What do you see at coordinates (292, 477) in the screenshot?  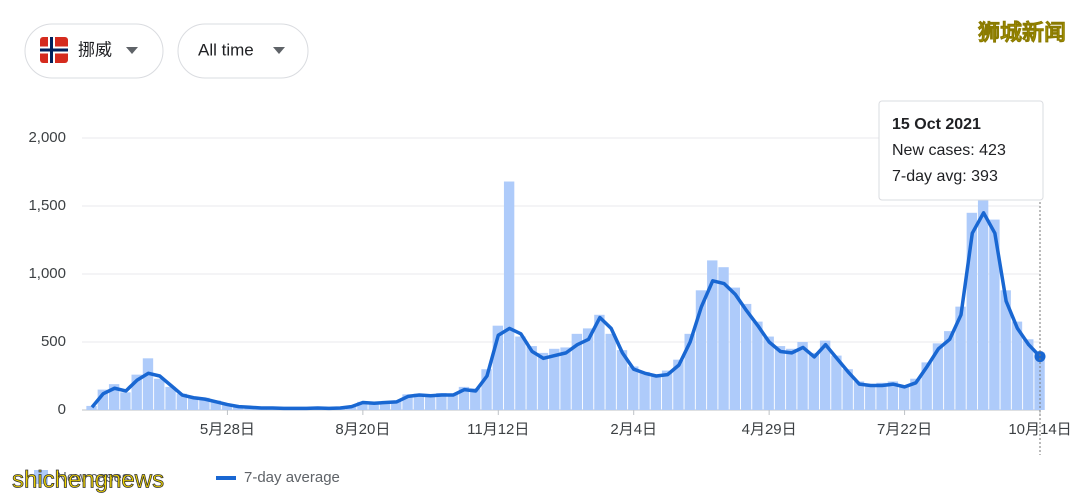 I see `legend-label: 7-day average` at bounding box center [292, 477].